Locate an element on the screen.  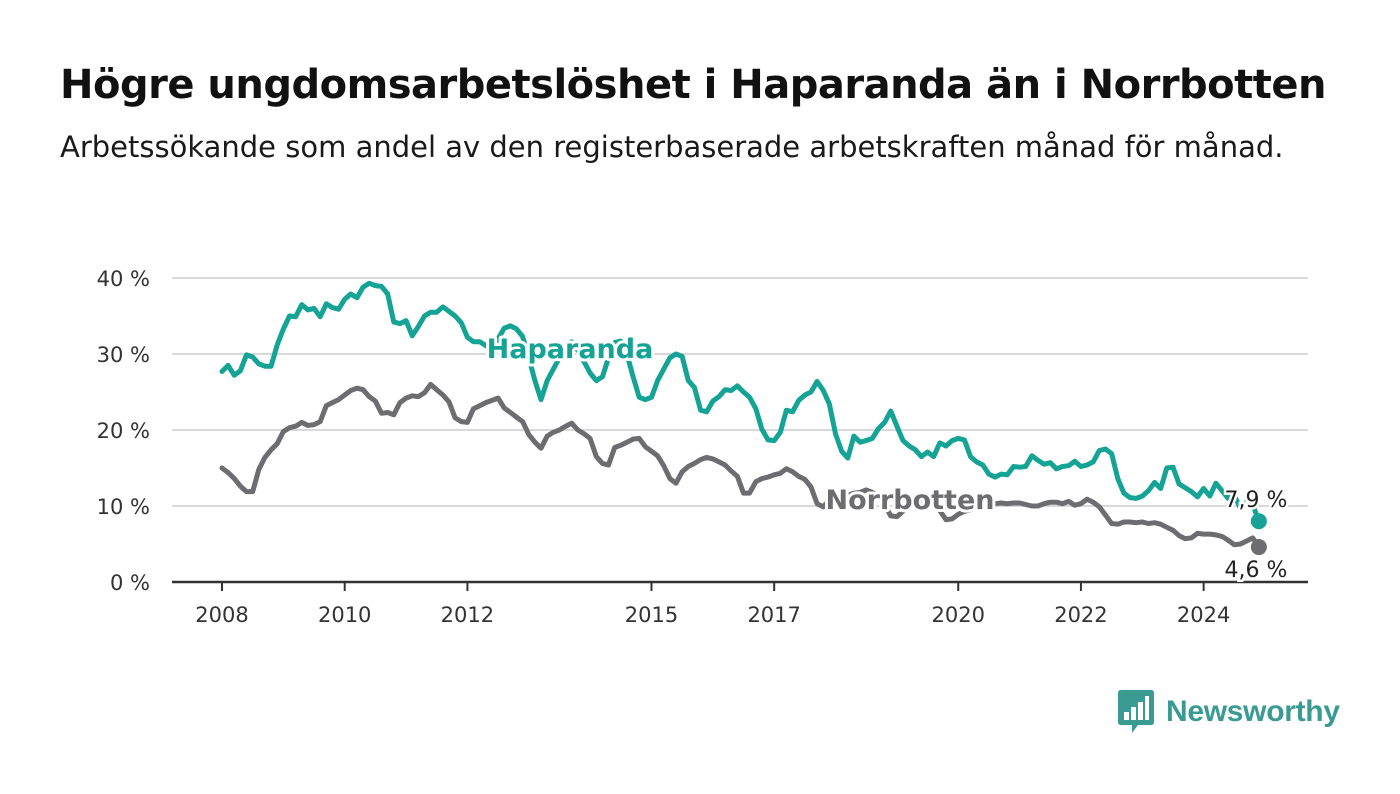
end-label-haparanda: 7,9 % is located at coordinates (1256, 500).